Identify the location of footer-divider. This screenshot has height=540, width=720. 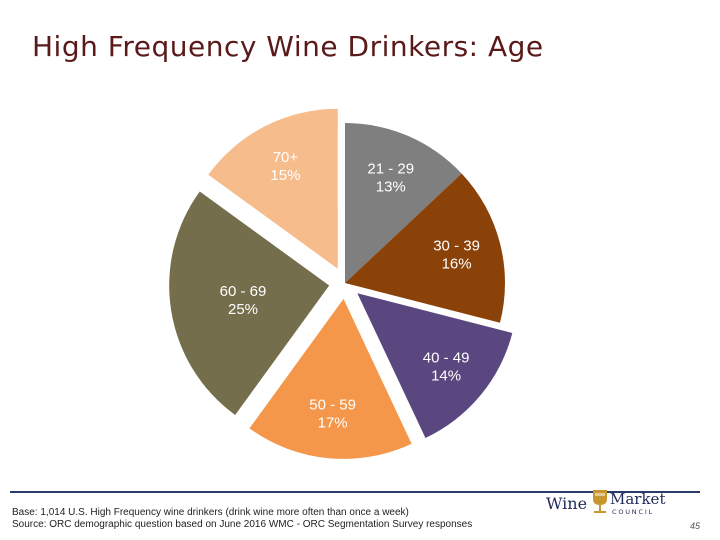
(355, 492).